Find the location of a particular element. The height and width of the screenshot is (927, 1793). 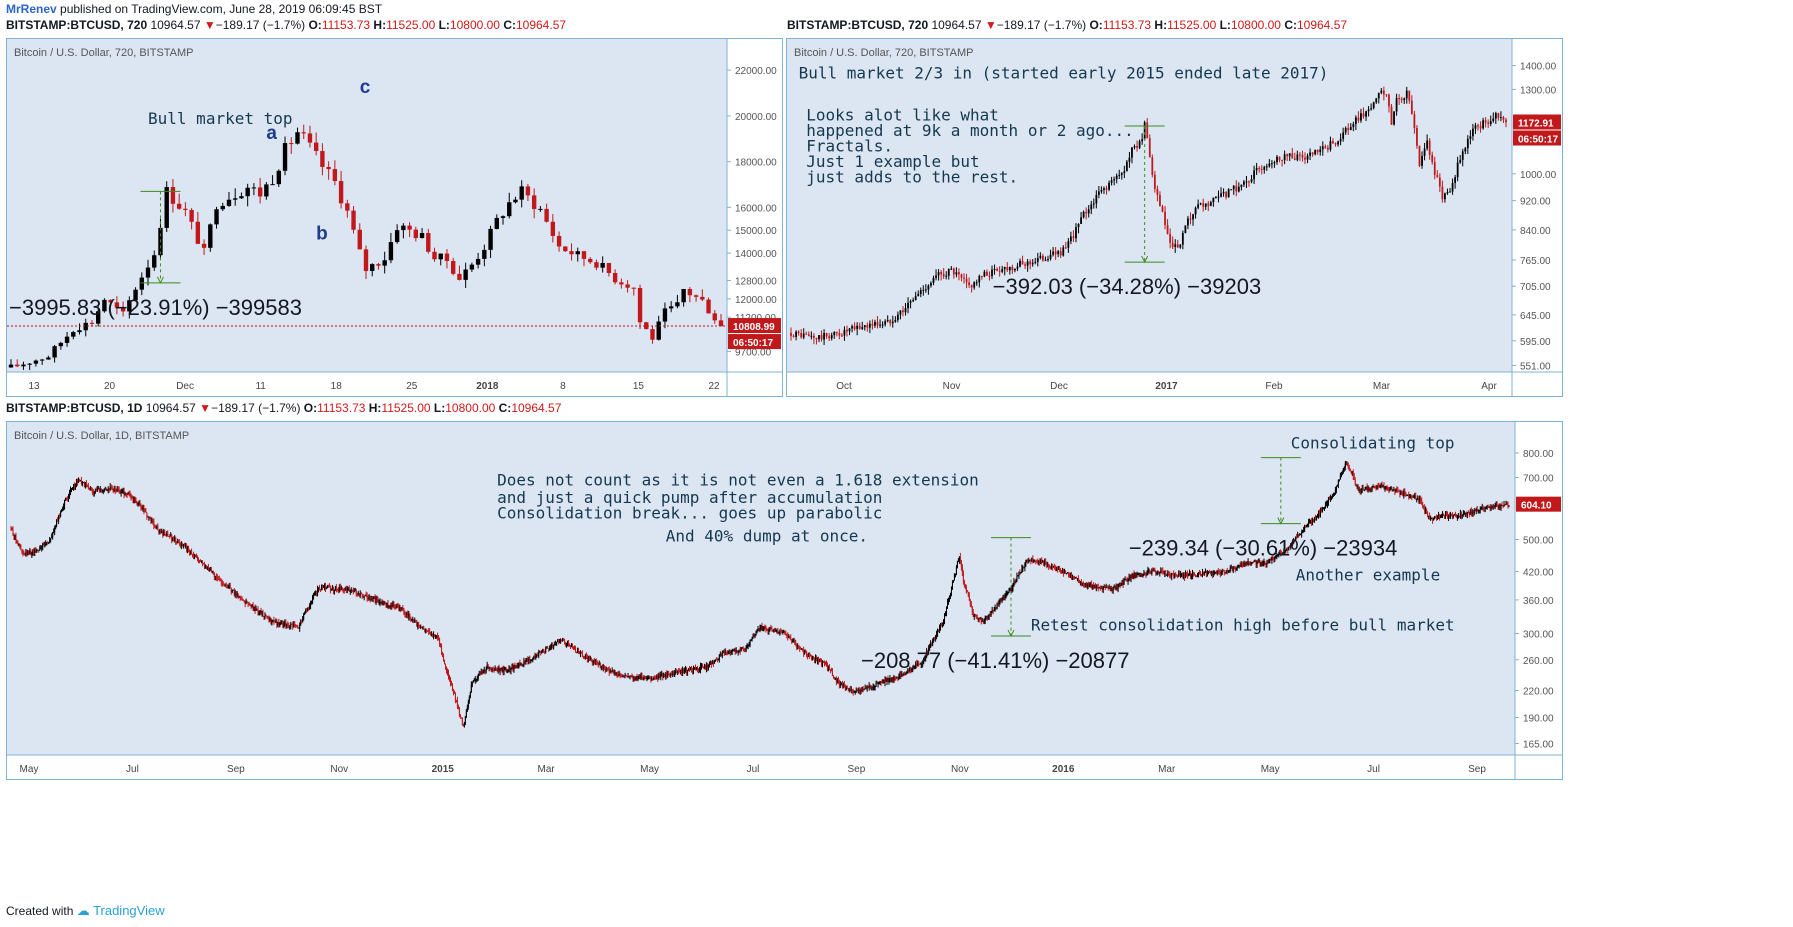

open-value: 11153.73 is located at coordinates (1128, 25).